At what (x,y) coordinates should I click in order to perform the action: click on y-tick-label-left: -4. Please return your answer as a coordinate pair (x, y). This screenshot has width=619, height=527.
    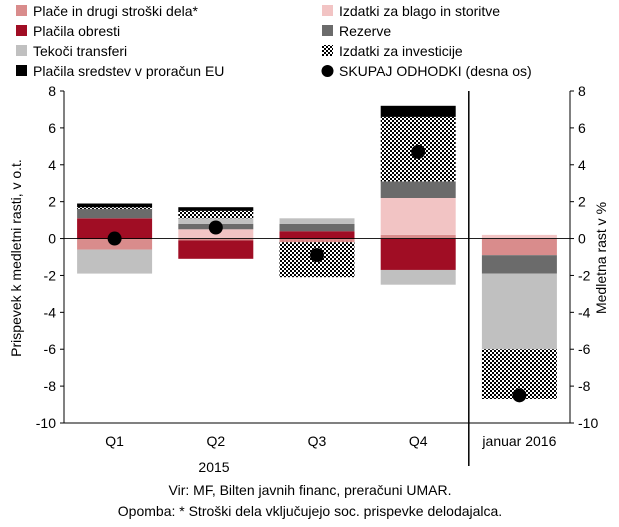
    Looking at the image, I should click on (50, 312).